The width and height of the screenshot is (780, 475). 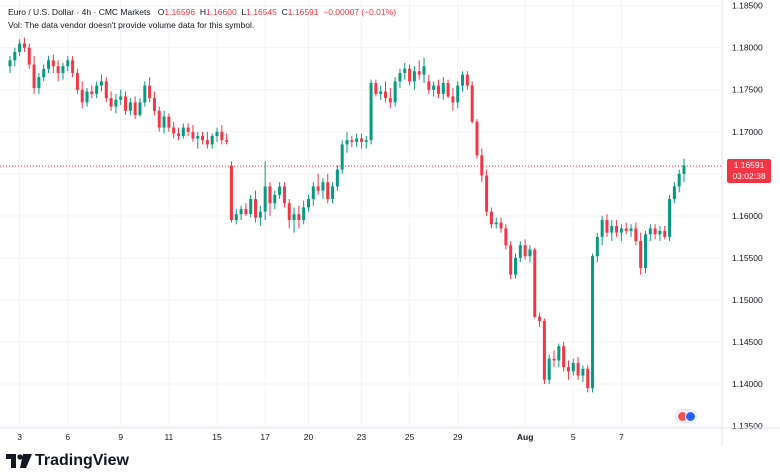 I want to click on symbol-title: Euro / U.S. Dollar · 4h · CMC Markets, so click(x=79, y=12).